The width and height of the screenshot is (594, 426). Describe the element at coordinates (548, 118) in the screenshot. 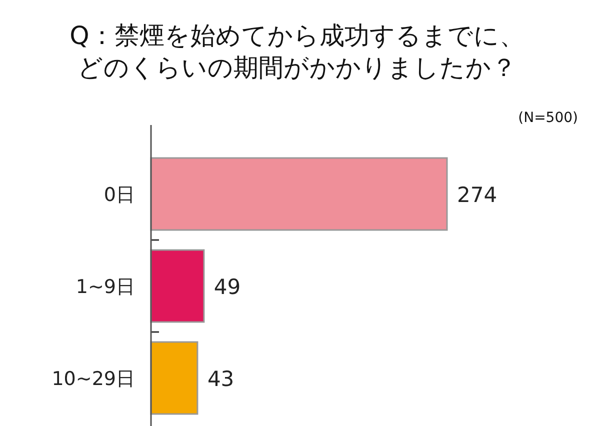

I see `text: (N=500)` at that location.